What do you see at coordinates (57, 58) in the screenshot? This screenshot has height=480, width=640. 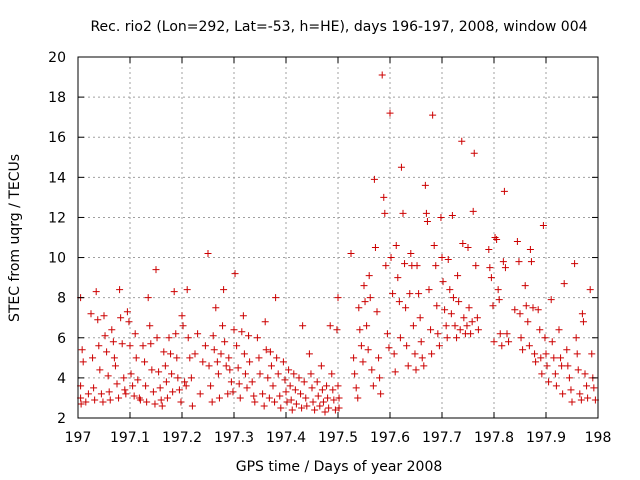 I see `y-tick-label: 20` at bounding box center [57, 58].